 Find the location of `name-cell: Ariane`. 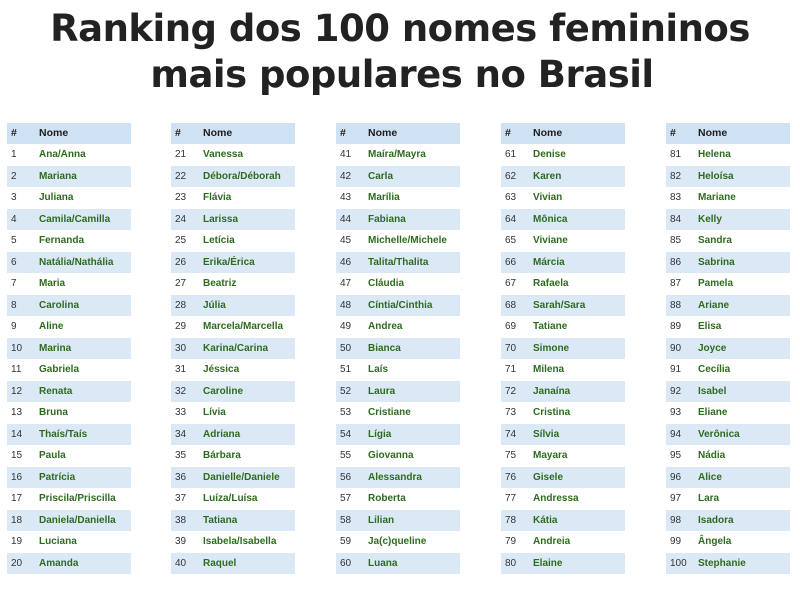

name-cell: Ariane is located at coordinates (742, 305).